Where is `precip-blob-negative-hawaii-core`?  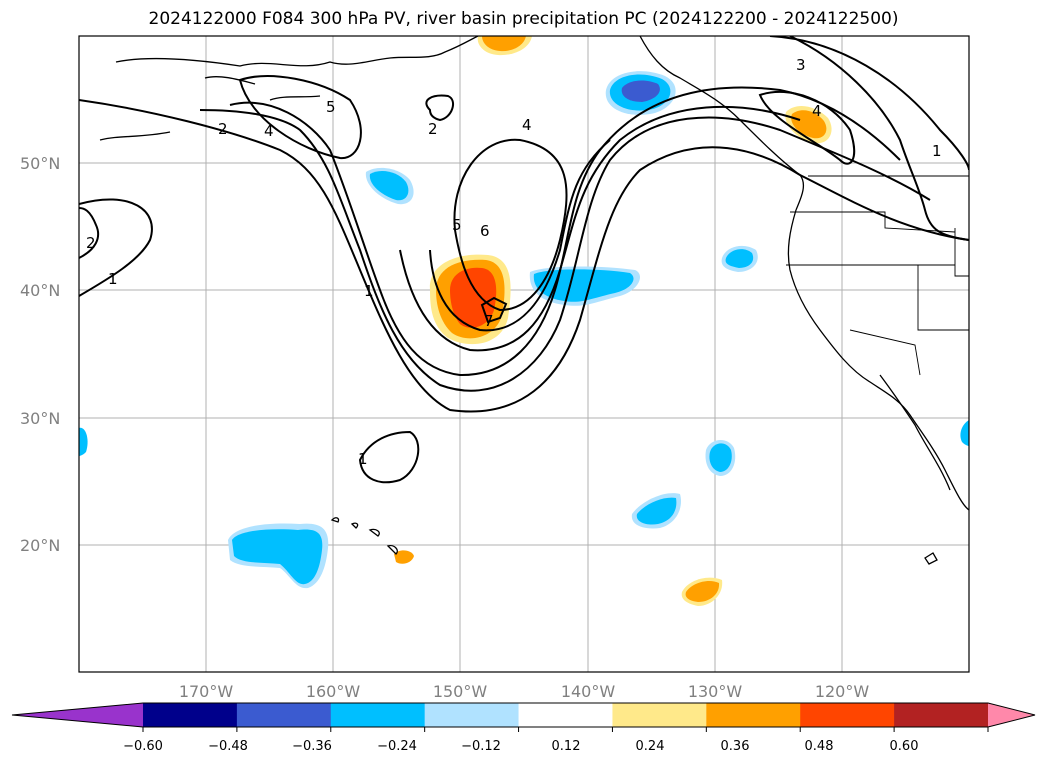 precip-blob-negative-hawaii-core is located at coordinates (277, 557).